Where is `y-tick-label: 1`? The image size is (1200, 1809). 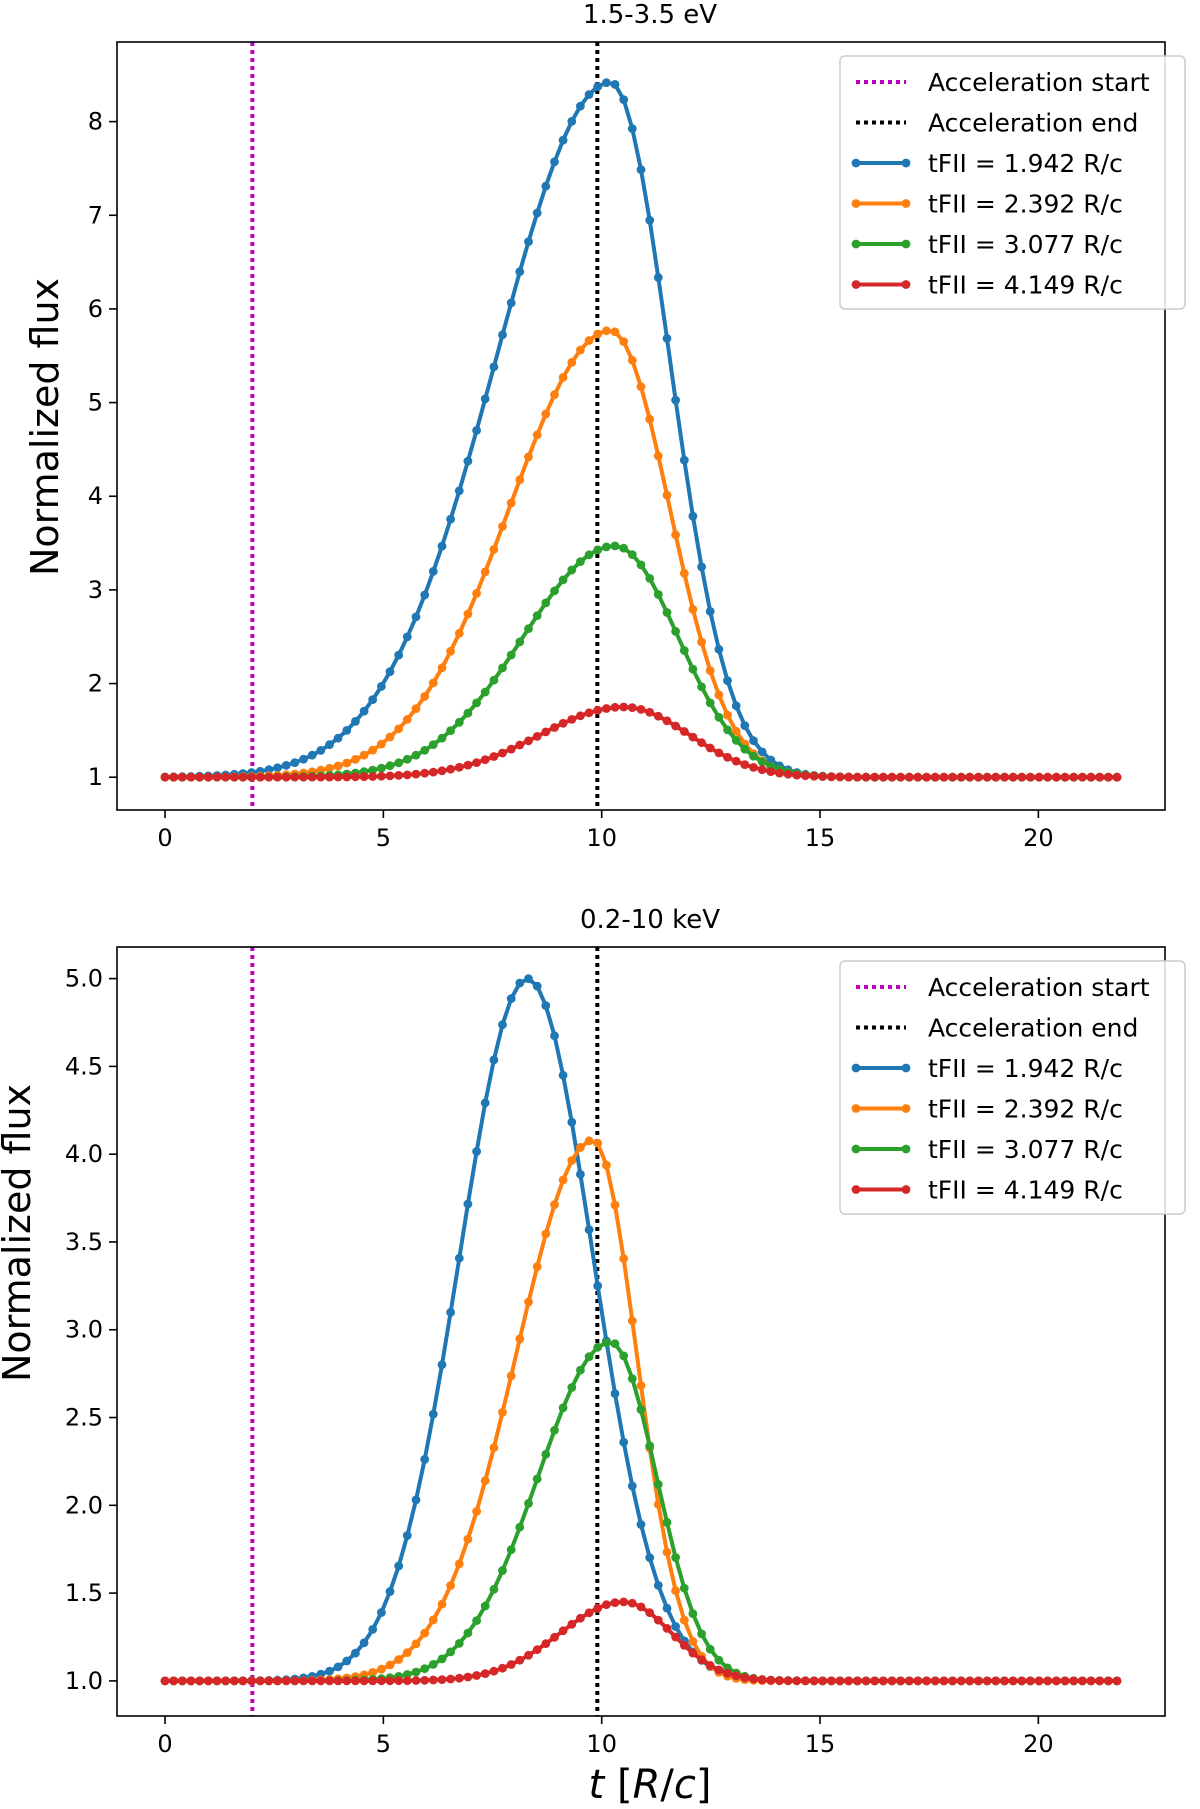
y-tick-label: 1 is located at coordinates (95, 777).